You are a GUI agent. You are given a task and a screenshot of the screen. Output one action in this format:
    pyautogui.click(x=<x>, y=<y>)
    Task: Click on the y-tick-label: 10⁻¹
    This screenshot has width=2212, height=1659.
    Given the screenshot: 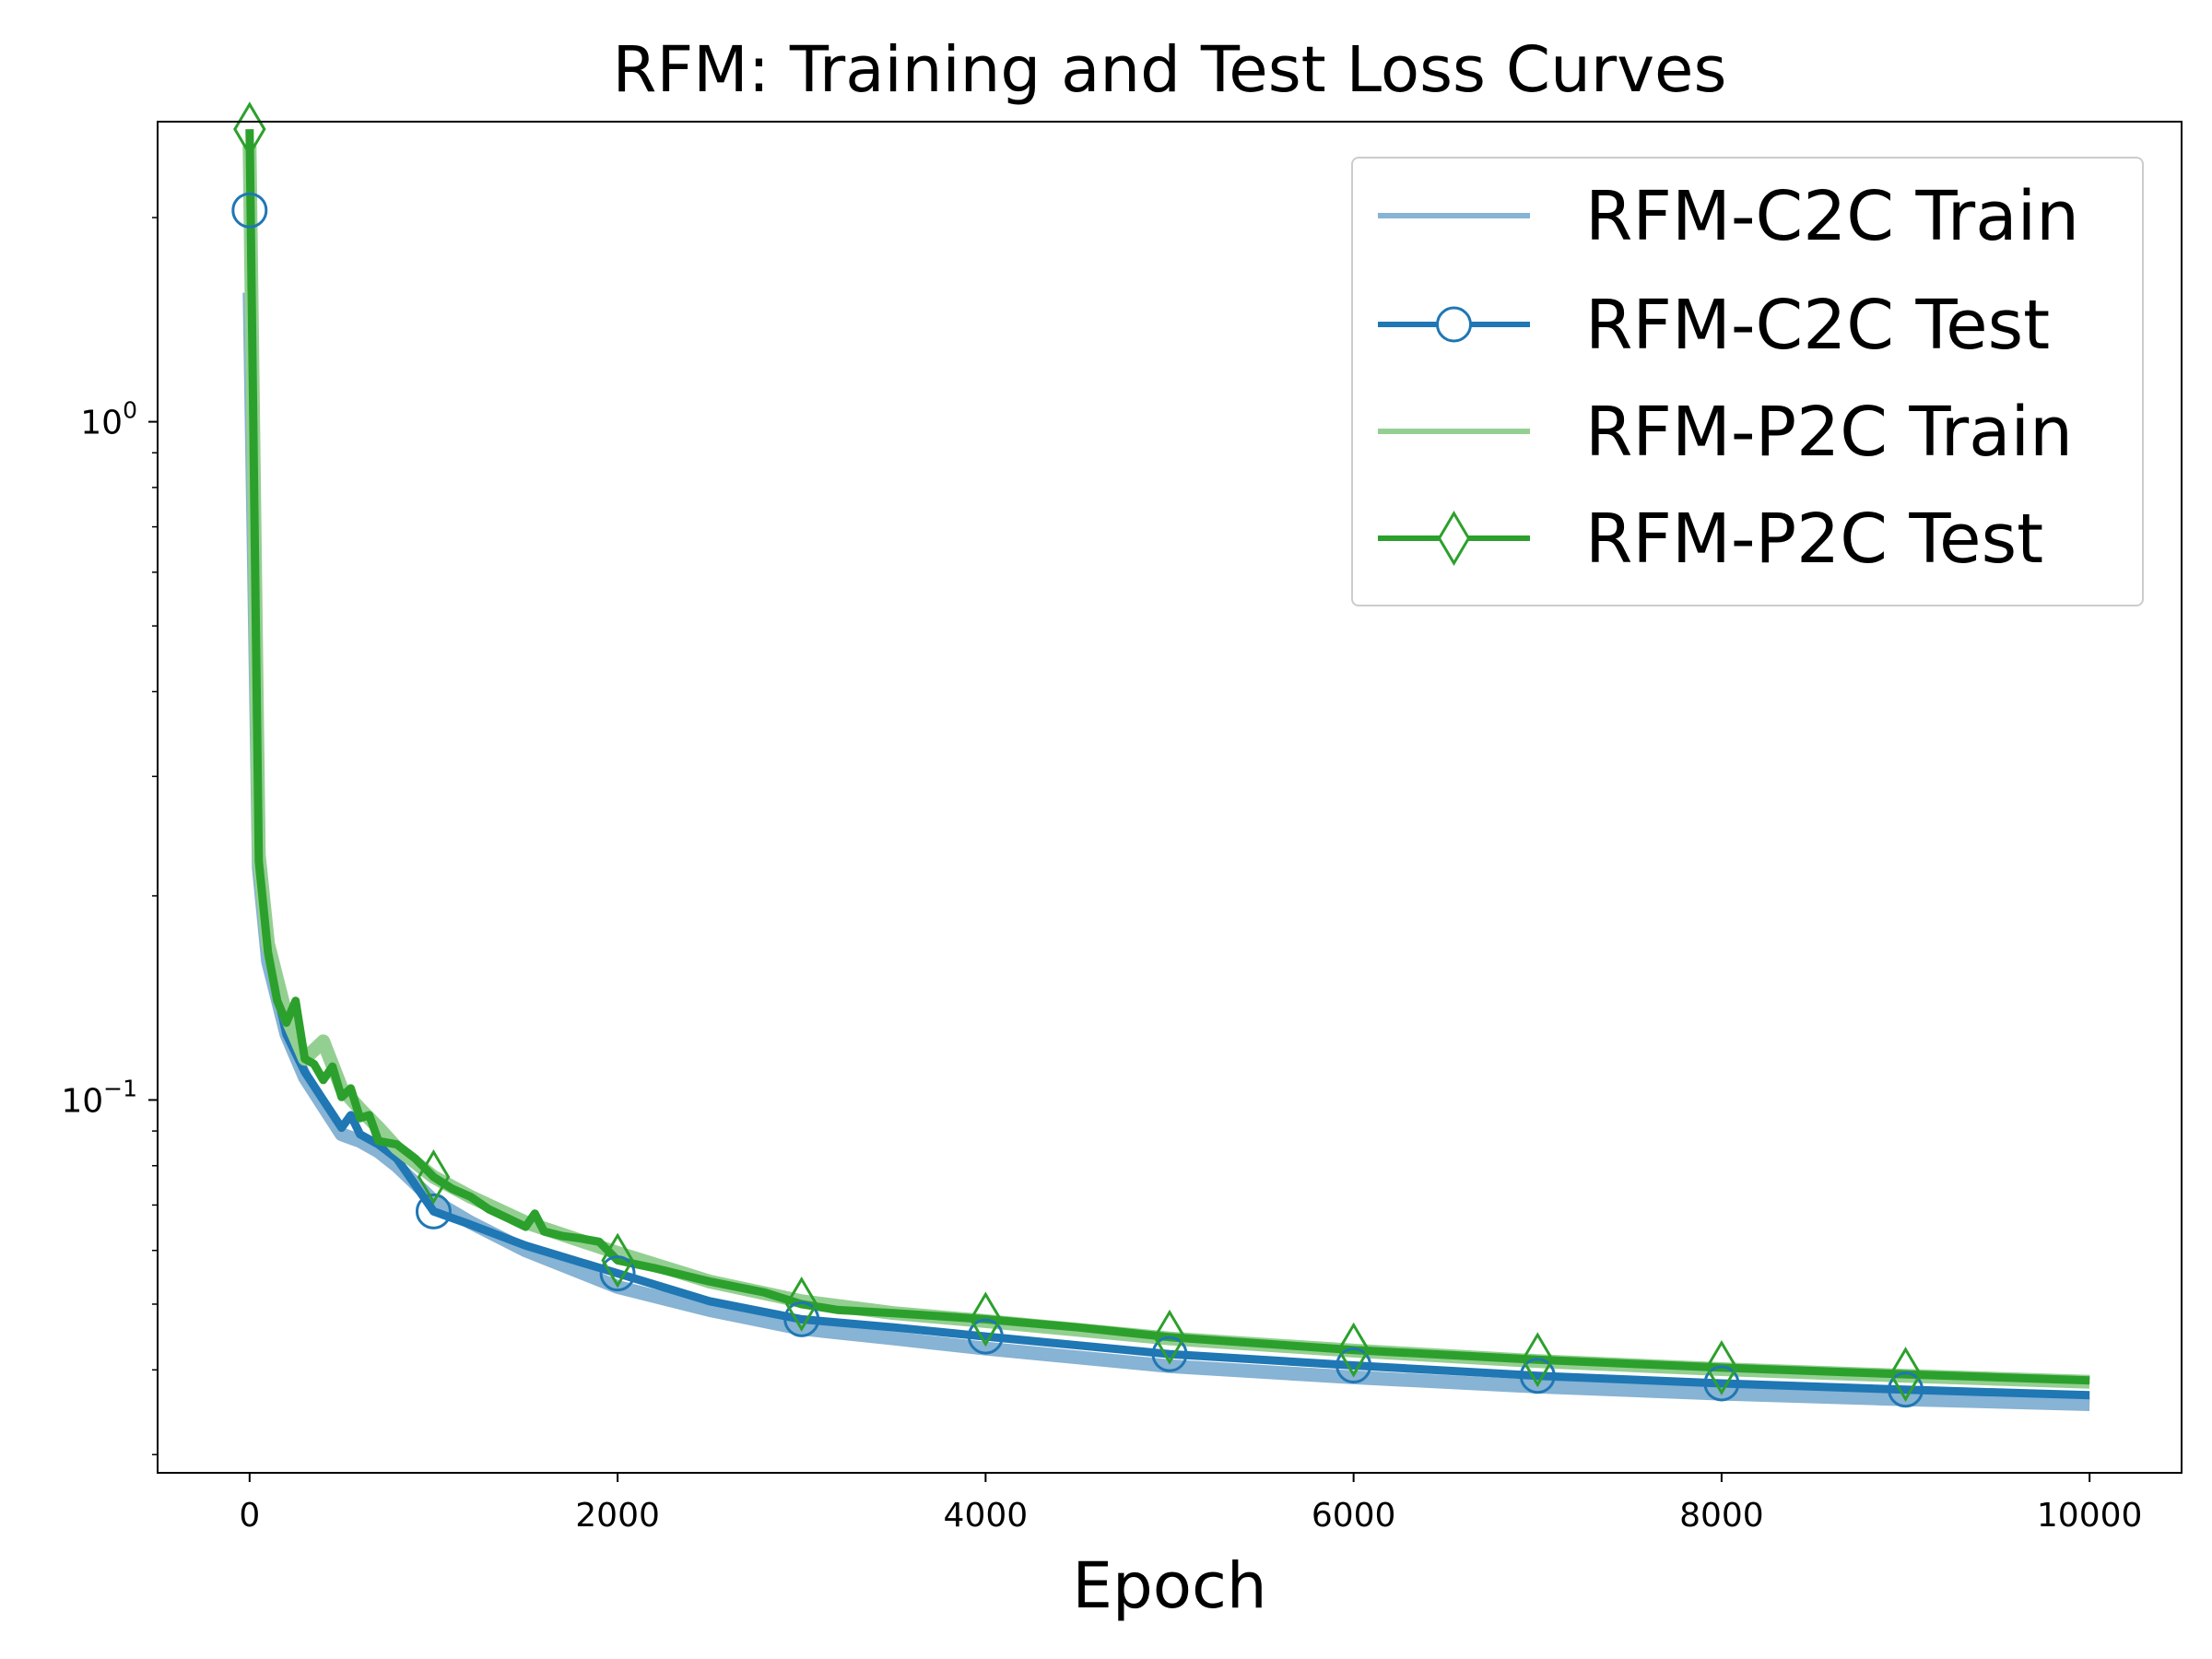 What is the action you would take?
    pyautogui.click(x=99, y=1097)
    